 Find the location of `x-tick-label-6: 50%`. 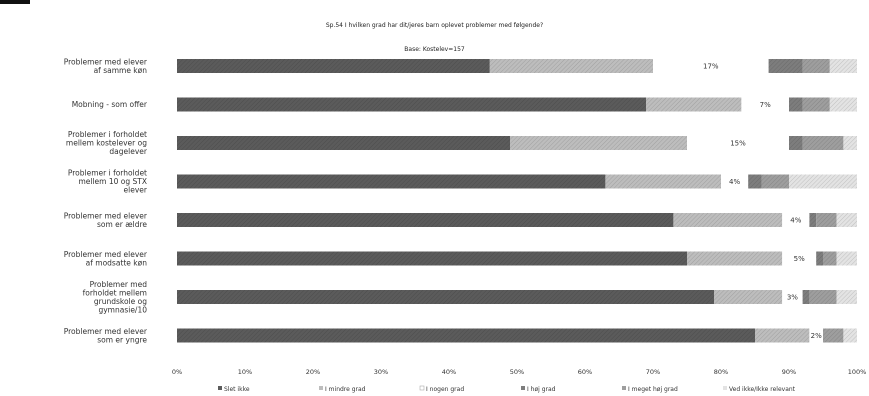

x-tick-label-6: 50% is located at coordinates (517, 372).